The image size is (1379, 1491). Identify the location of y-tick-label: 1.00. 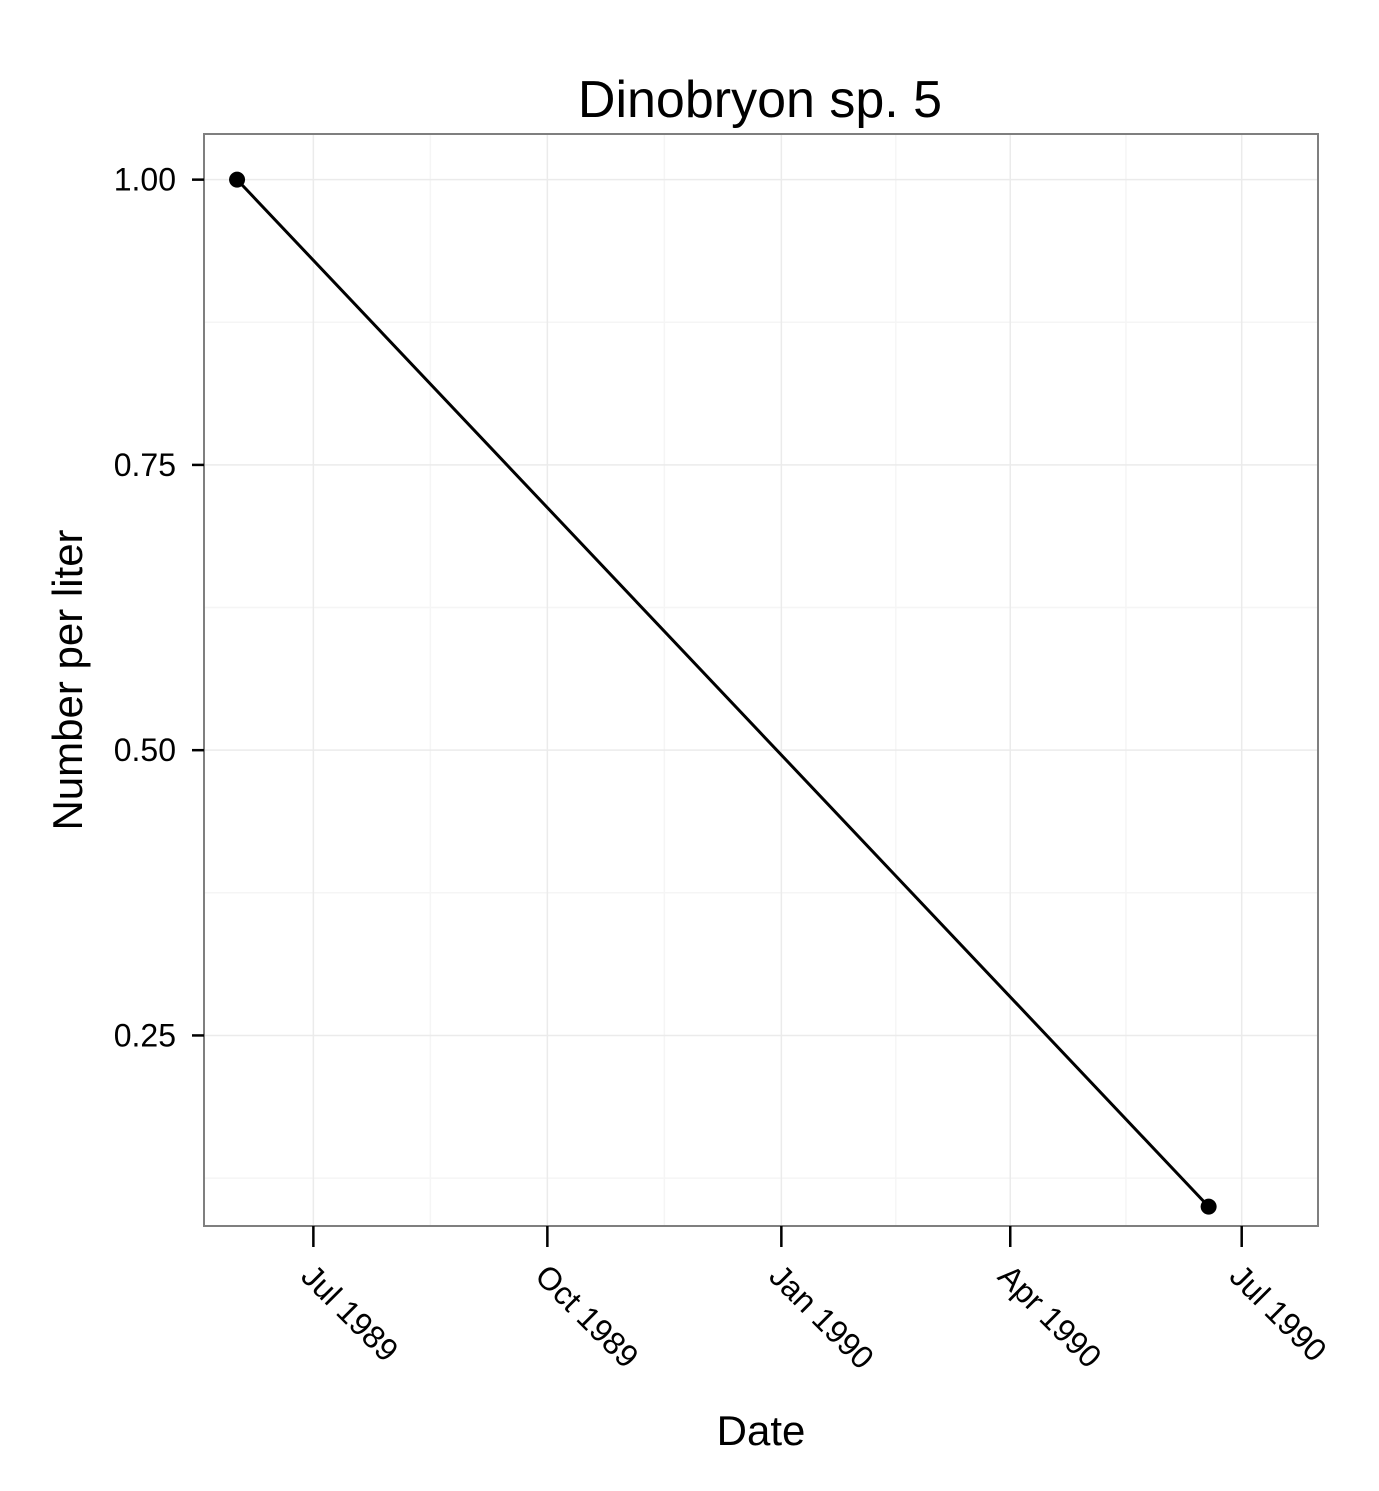
(145, 180).